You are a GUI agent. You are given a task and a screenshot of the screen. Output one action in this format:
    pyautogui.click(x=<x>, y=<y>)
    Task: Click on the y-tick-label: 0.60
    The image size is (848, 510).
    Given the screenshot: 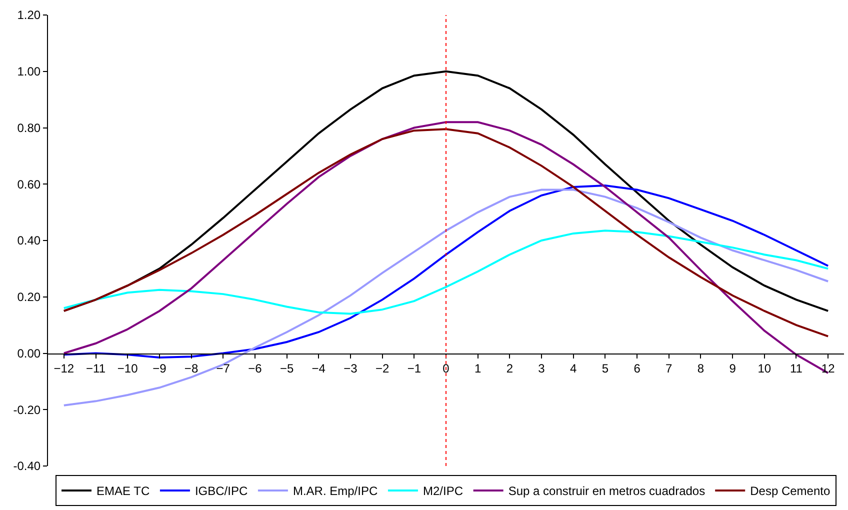 What is the action you would take?
    pyautogui.click(x=29, y=184)
    